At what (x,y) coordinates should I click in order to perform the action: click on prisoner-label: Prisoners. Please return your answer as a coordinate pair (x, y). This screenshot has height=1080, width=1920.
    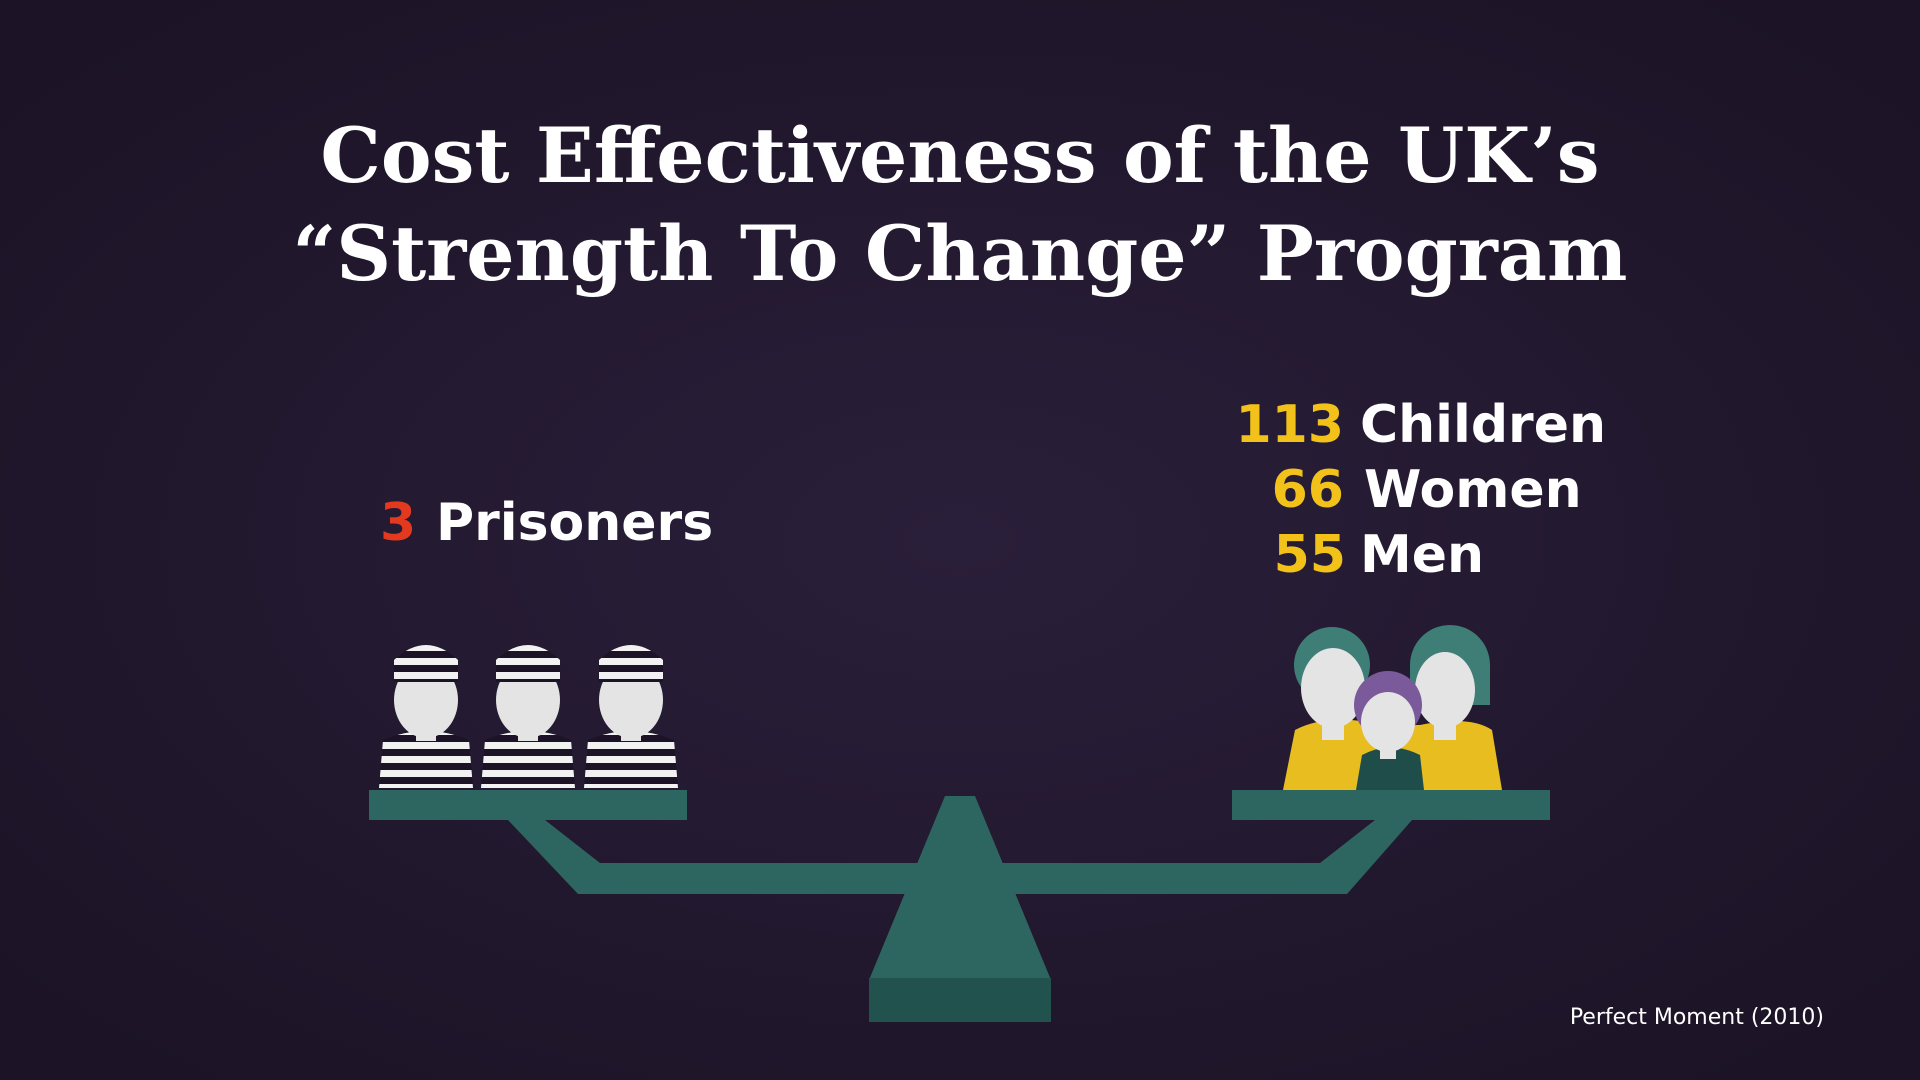
    Looking at the image, I should click on (574, 523).